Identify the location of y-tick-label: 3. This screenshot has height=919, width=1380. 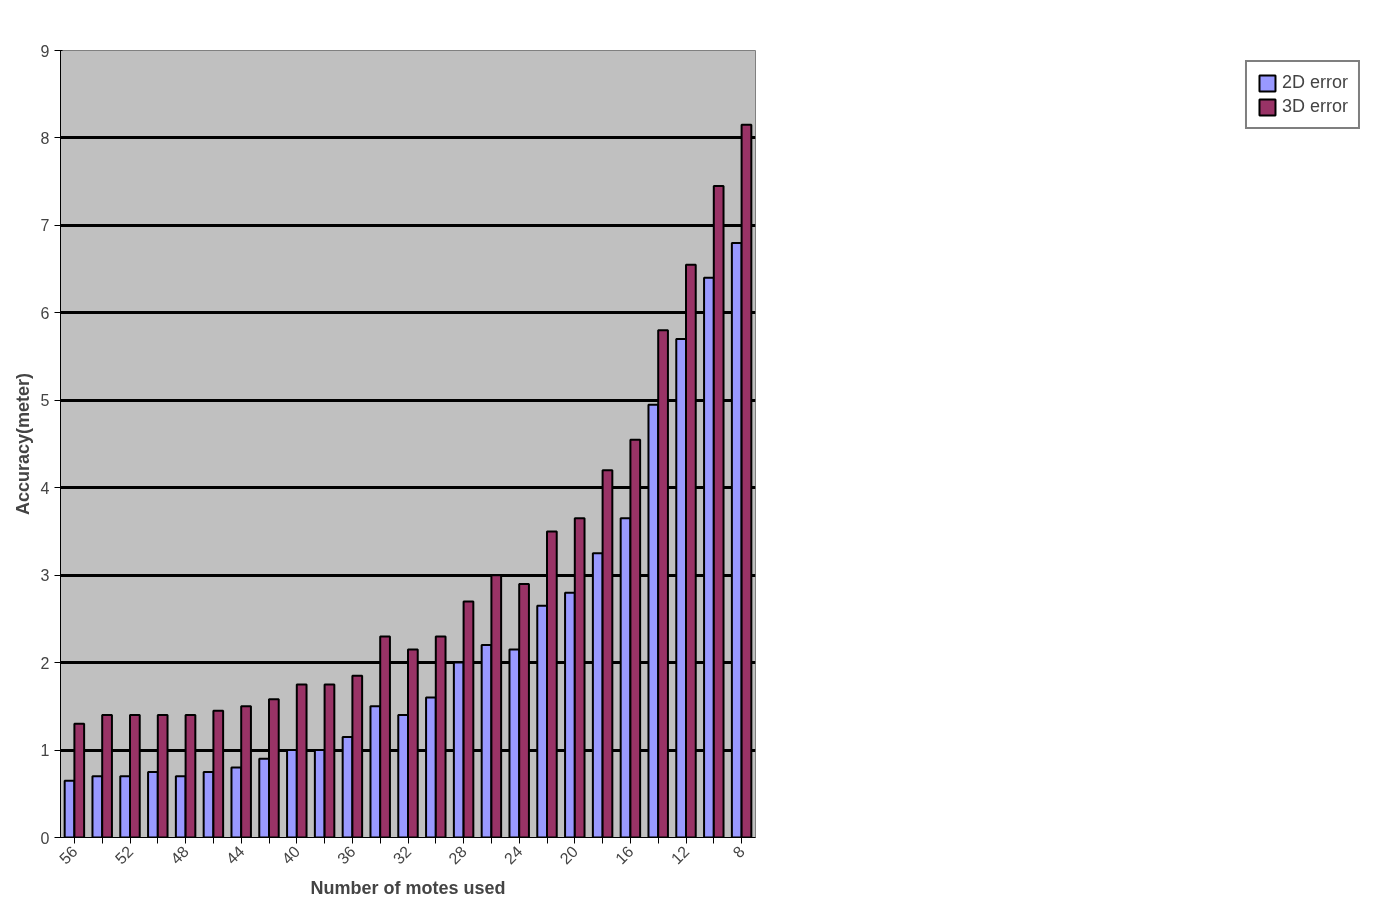
(45, 576).